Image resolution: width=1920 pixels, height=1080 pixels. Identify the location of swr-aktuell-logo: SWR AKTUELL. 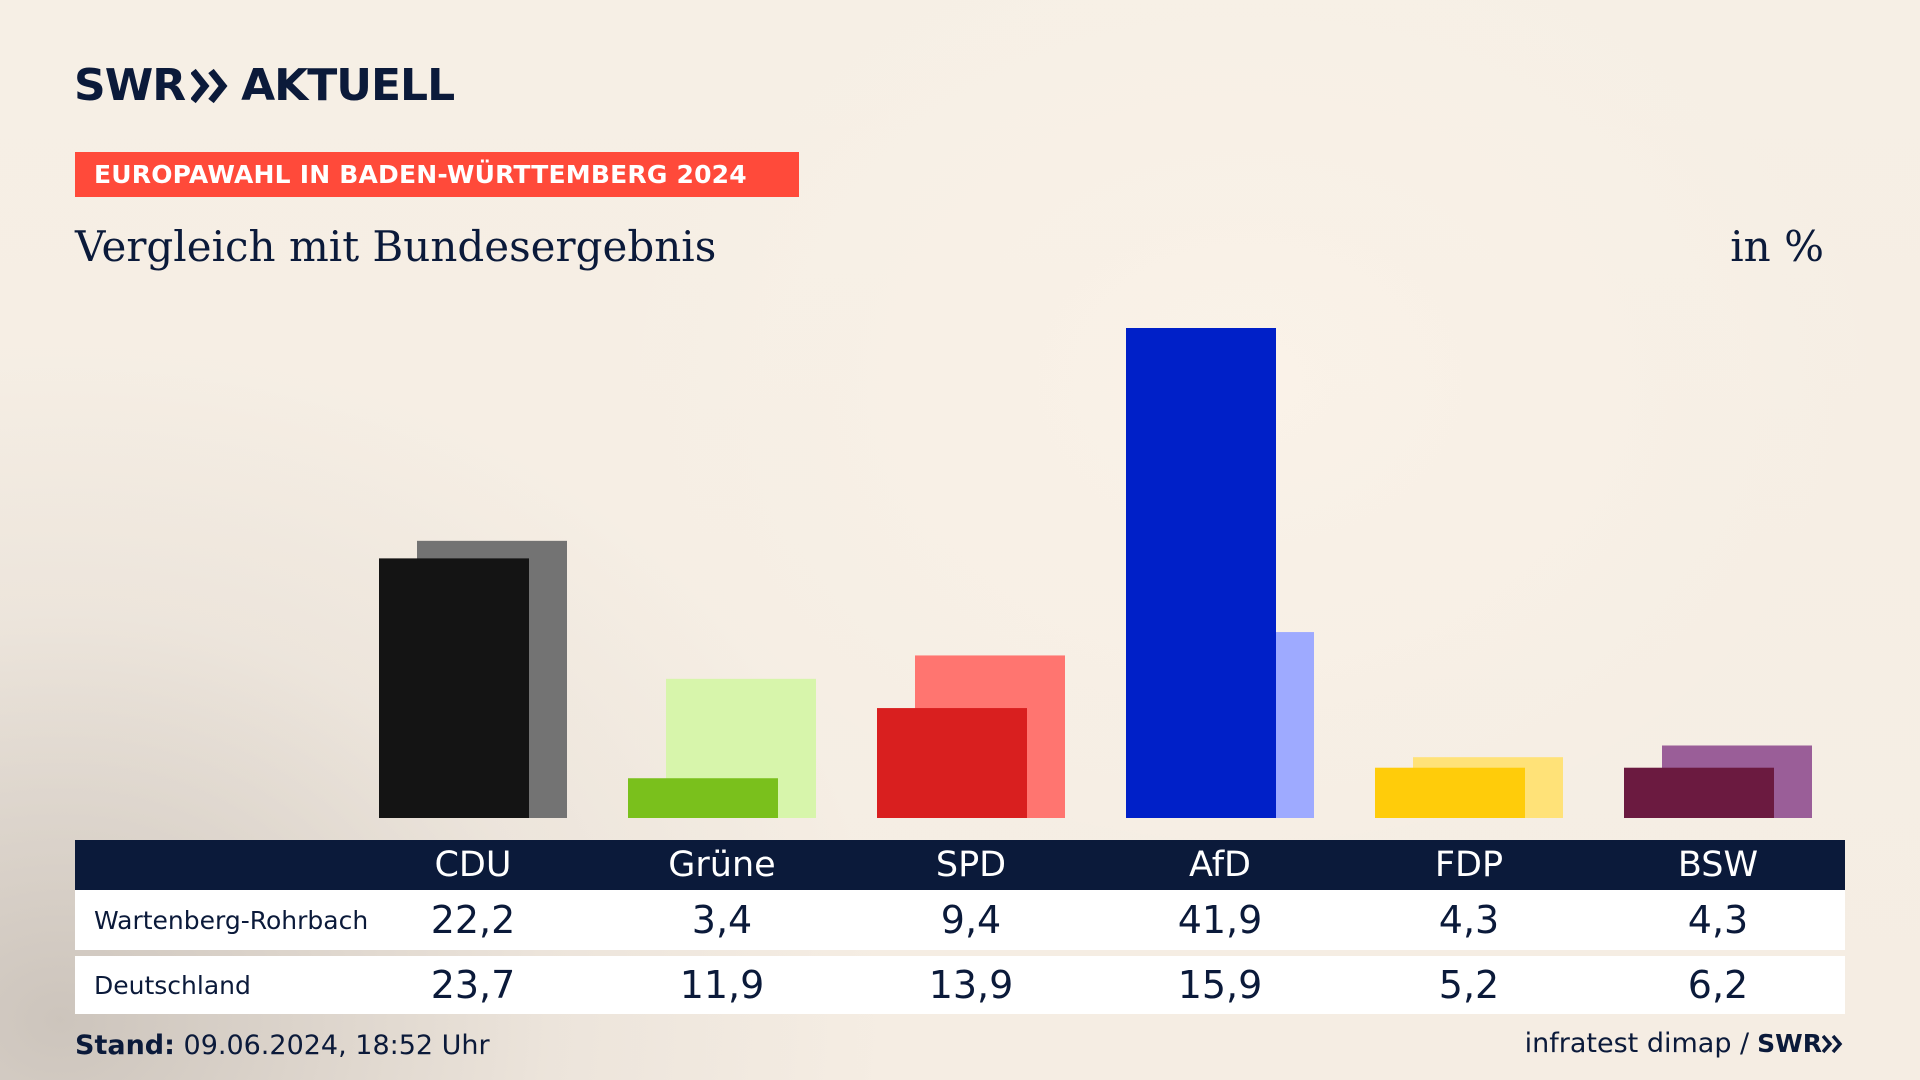
(264, 85).